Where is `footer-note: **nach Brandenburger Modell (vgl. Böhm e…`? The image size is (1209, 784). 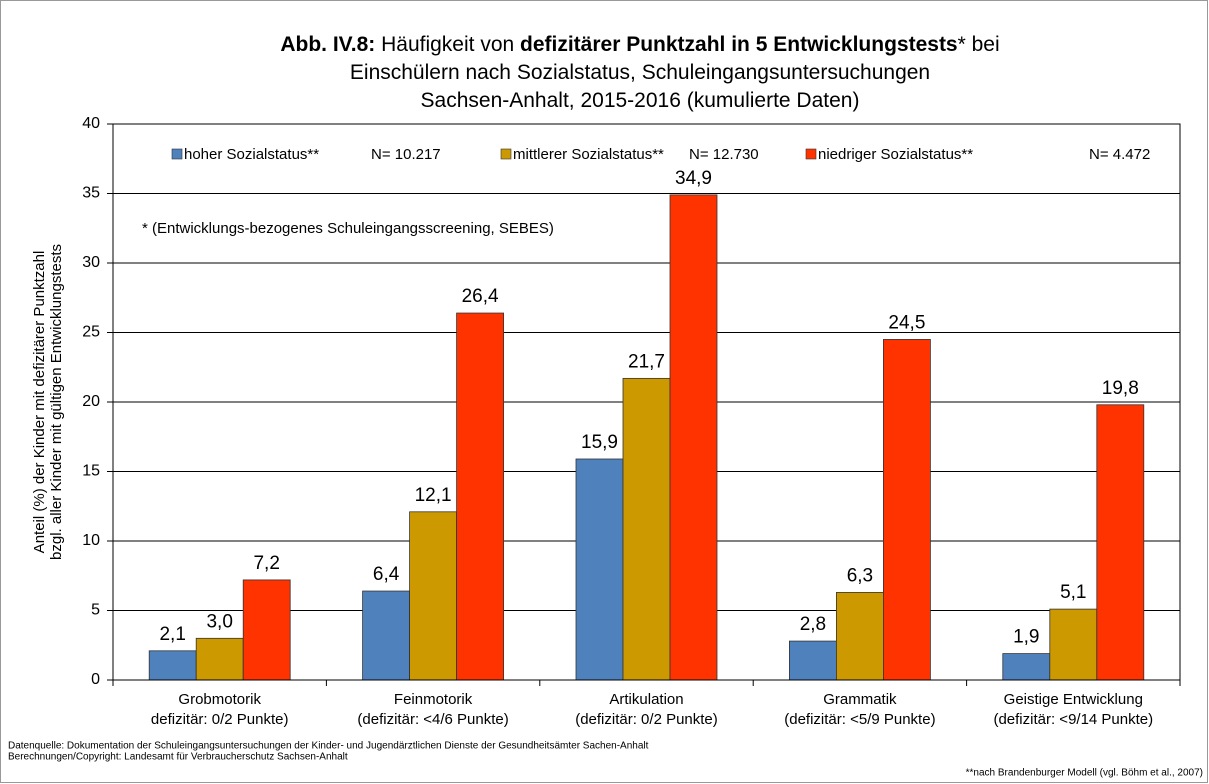
footer-note: **nach Brandenburger Modell (vgl. Böhm e… is located at coordinates (1084, 773).